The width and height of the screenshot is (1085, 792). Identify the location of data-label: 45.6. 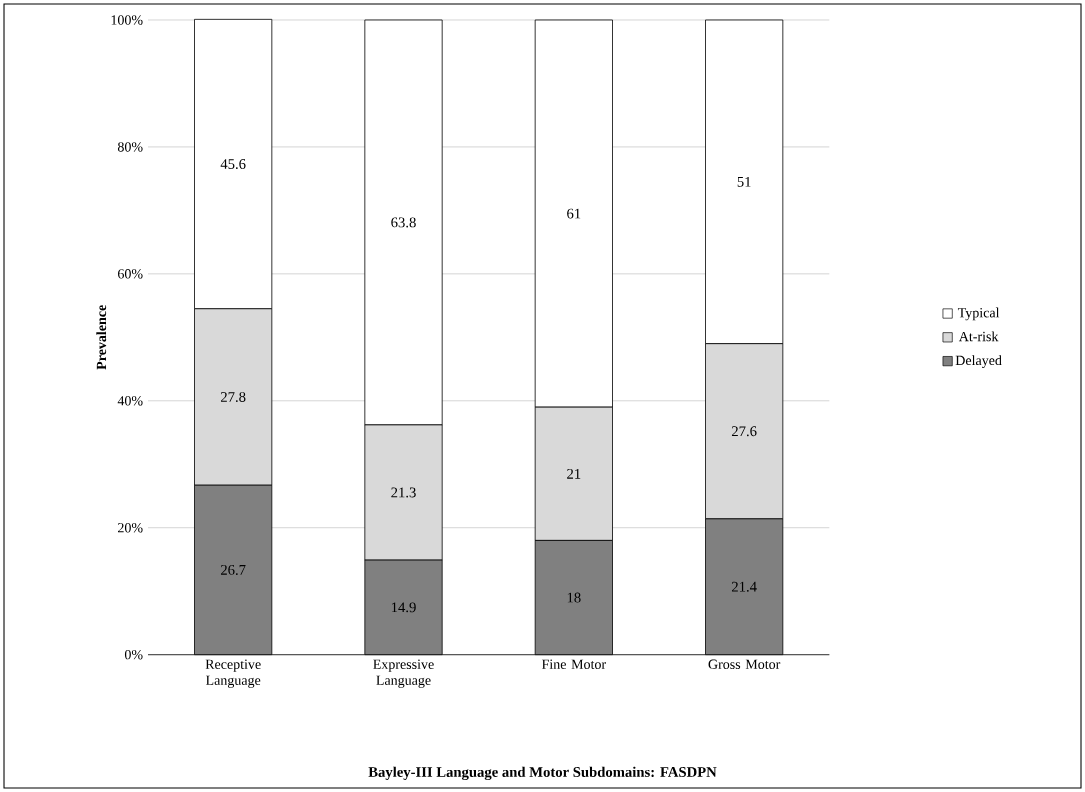
(233, 164).